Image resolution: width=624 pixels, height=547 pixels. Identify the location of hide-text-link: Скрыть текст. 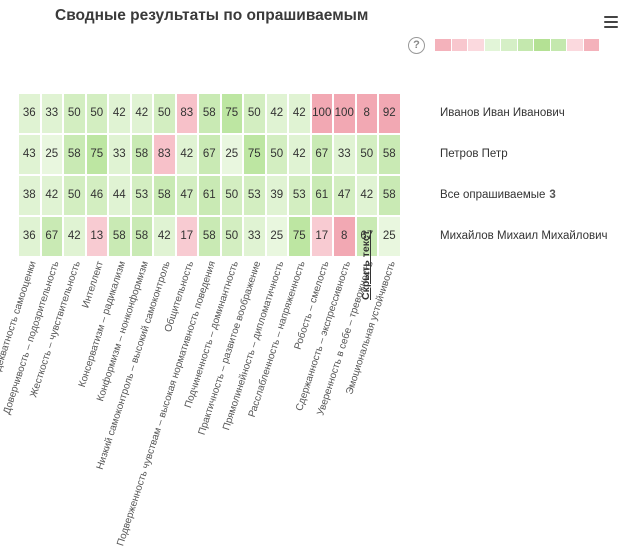
(366, 265).